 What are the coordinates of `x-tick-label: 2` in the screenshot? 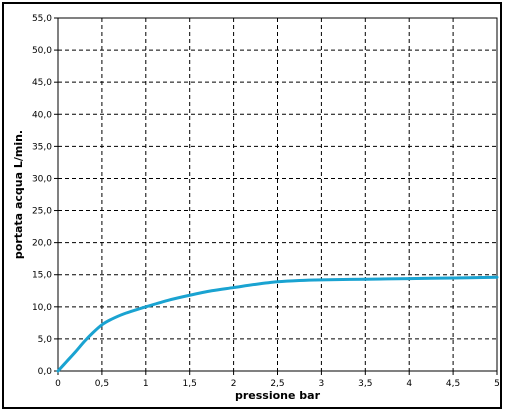 It's located at (234, 384).